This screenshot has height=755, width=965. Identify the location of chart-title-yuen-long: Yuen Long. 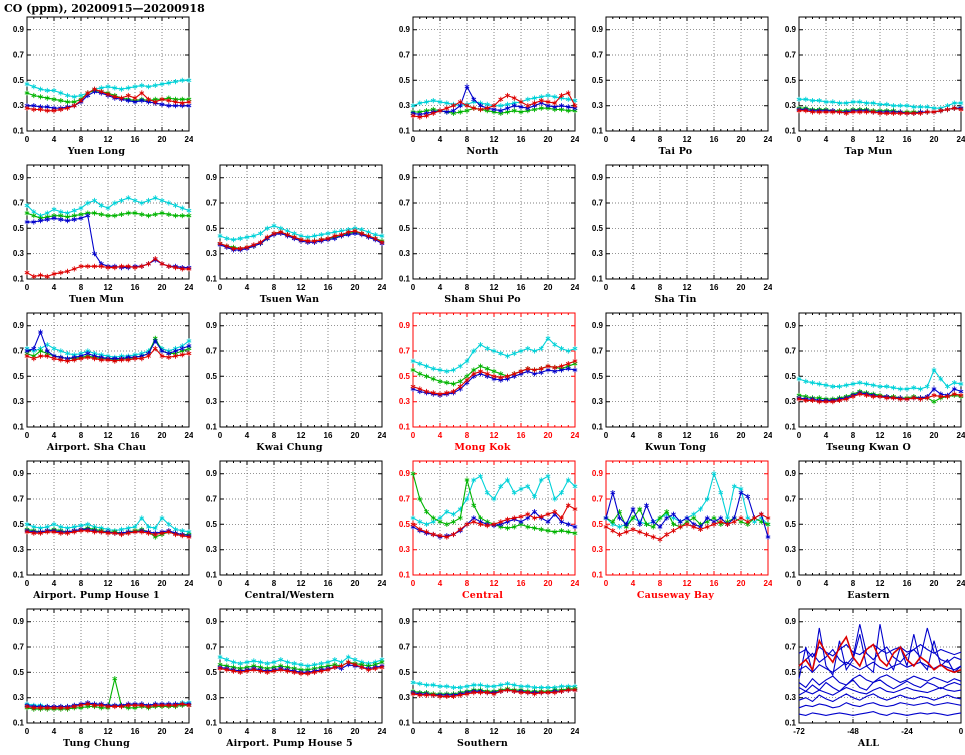
(96, 151).